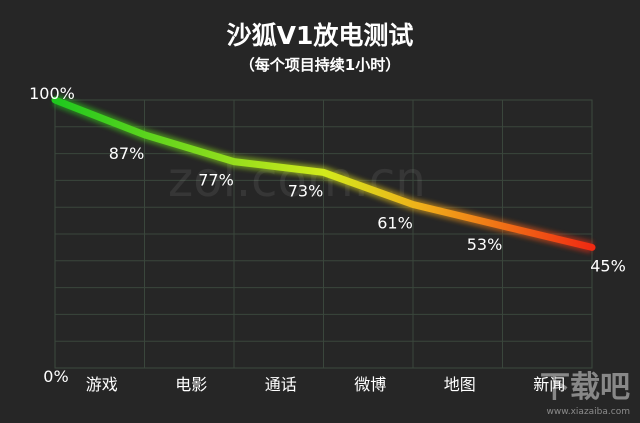 This screenshot has width=640, height=423. What do you see at coordinates (395, 223) in the screenshot?
I see `data-label: 61%` at bounding box center [395, 223].